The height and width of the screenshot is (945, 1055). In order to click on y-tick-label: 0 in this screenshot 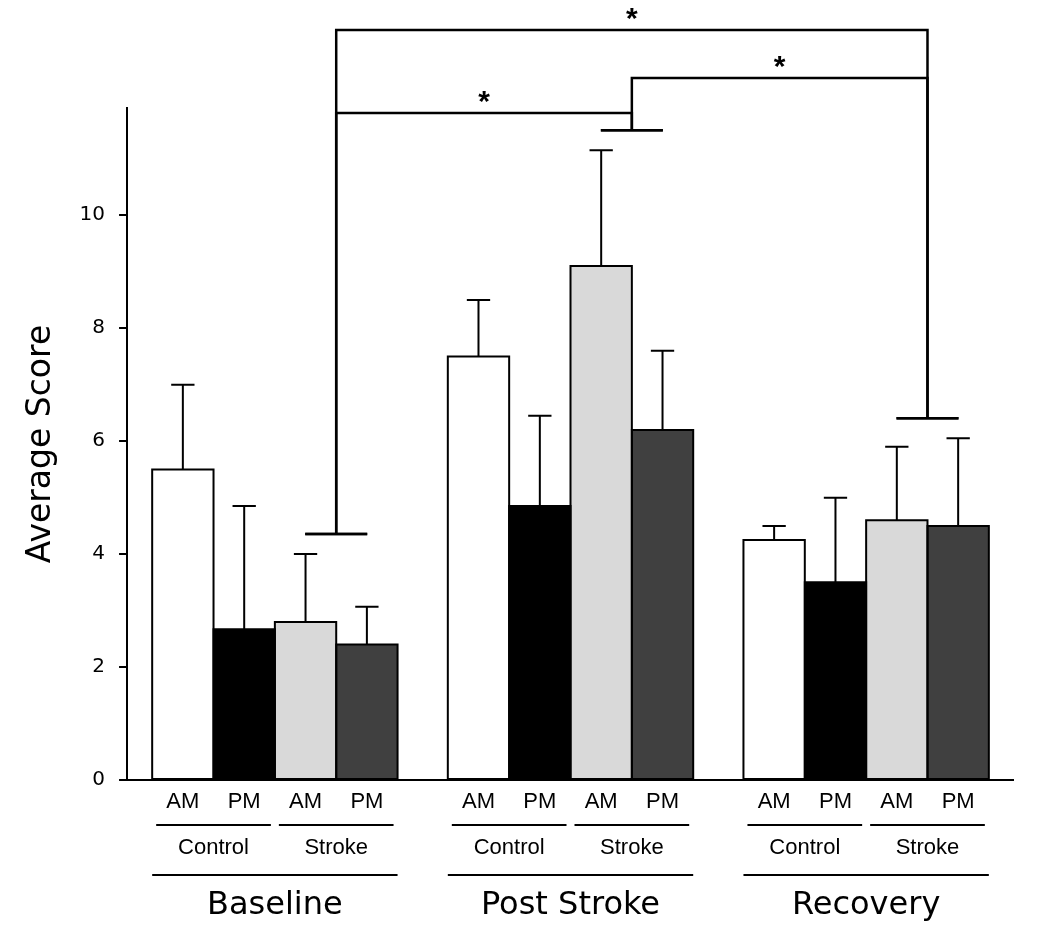, I will do `click(99, 778)`.